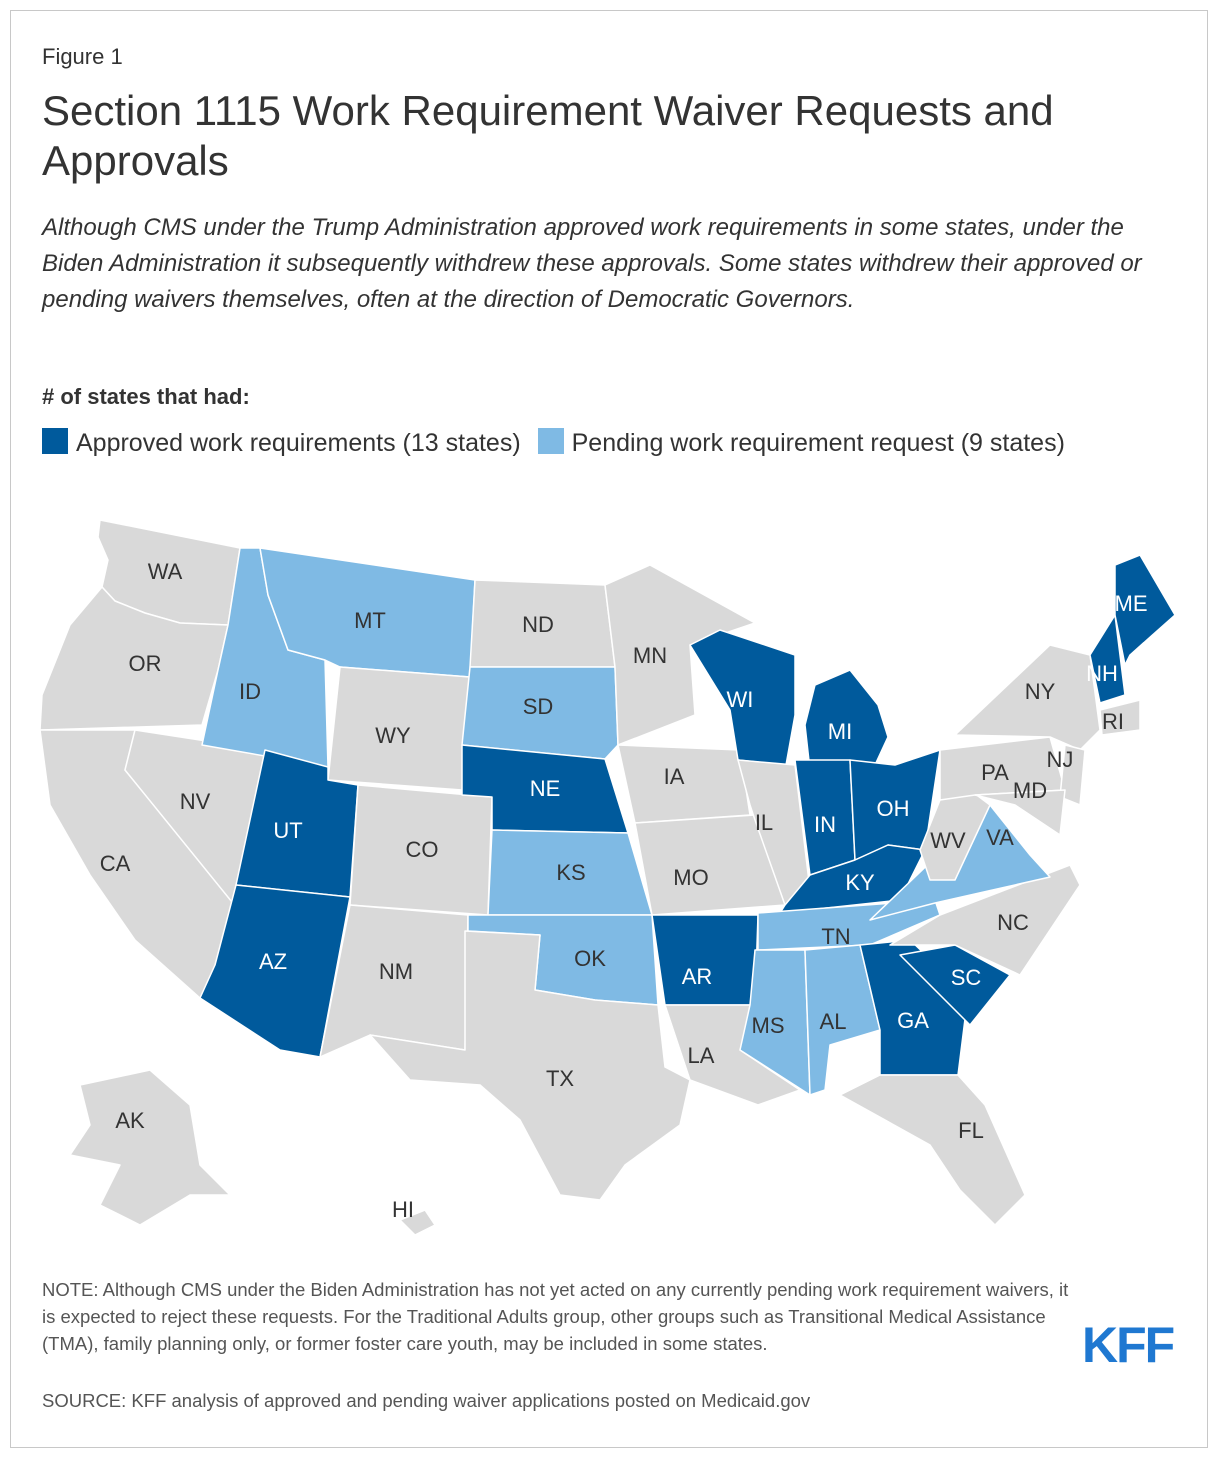 This screenshot has width=1220, height=1460. I want to click on state-label-NH: NH, so click(1102, 673).